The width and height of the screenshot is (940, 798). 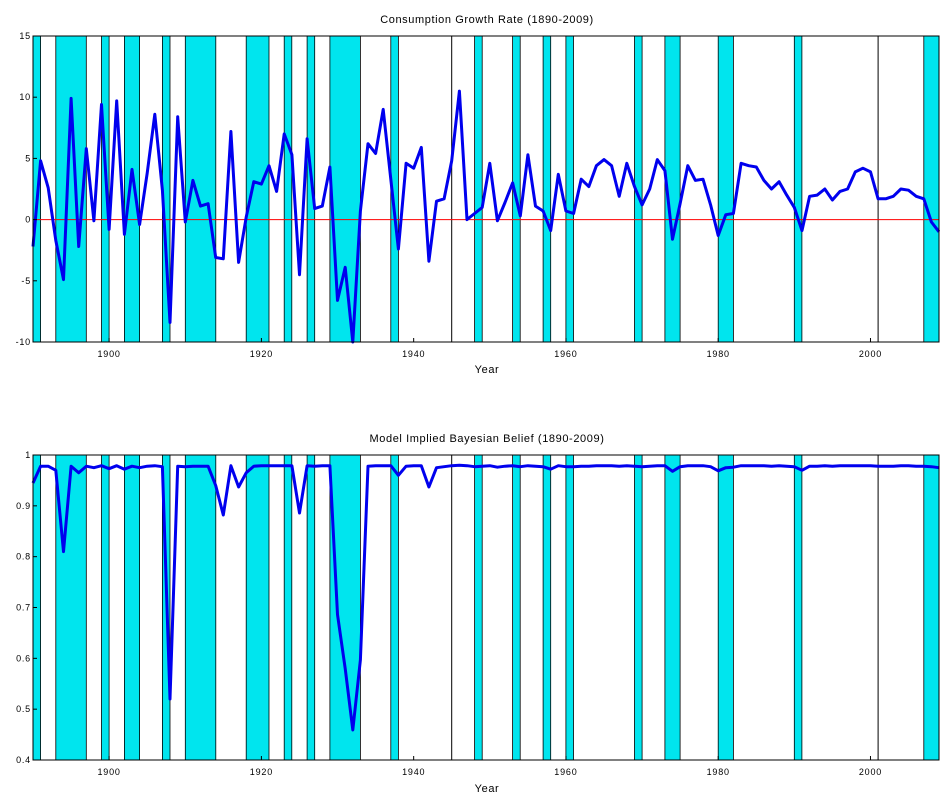 What do you see at coordinates (28, 220) in the screenshot?
I see `y-tick-label: 0` at bounding box center [28, 220].